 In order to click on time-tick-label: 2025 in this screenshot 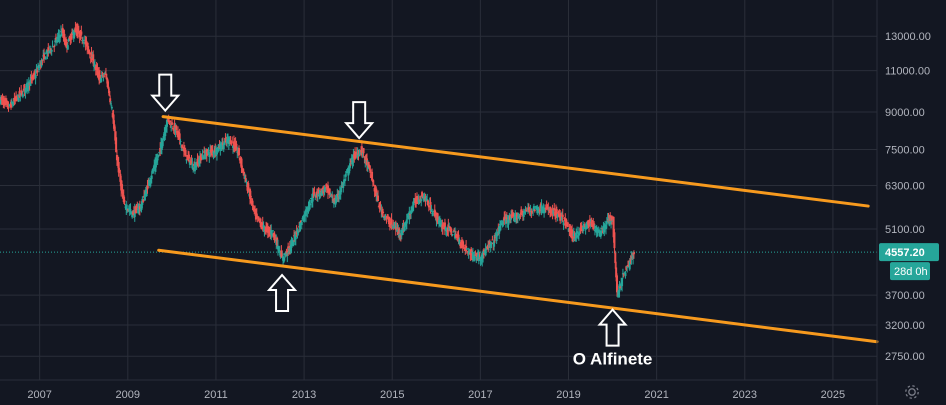, I will do `click(833, 395)`.